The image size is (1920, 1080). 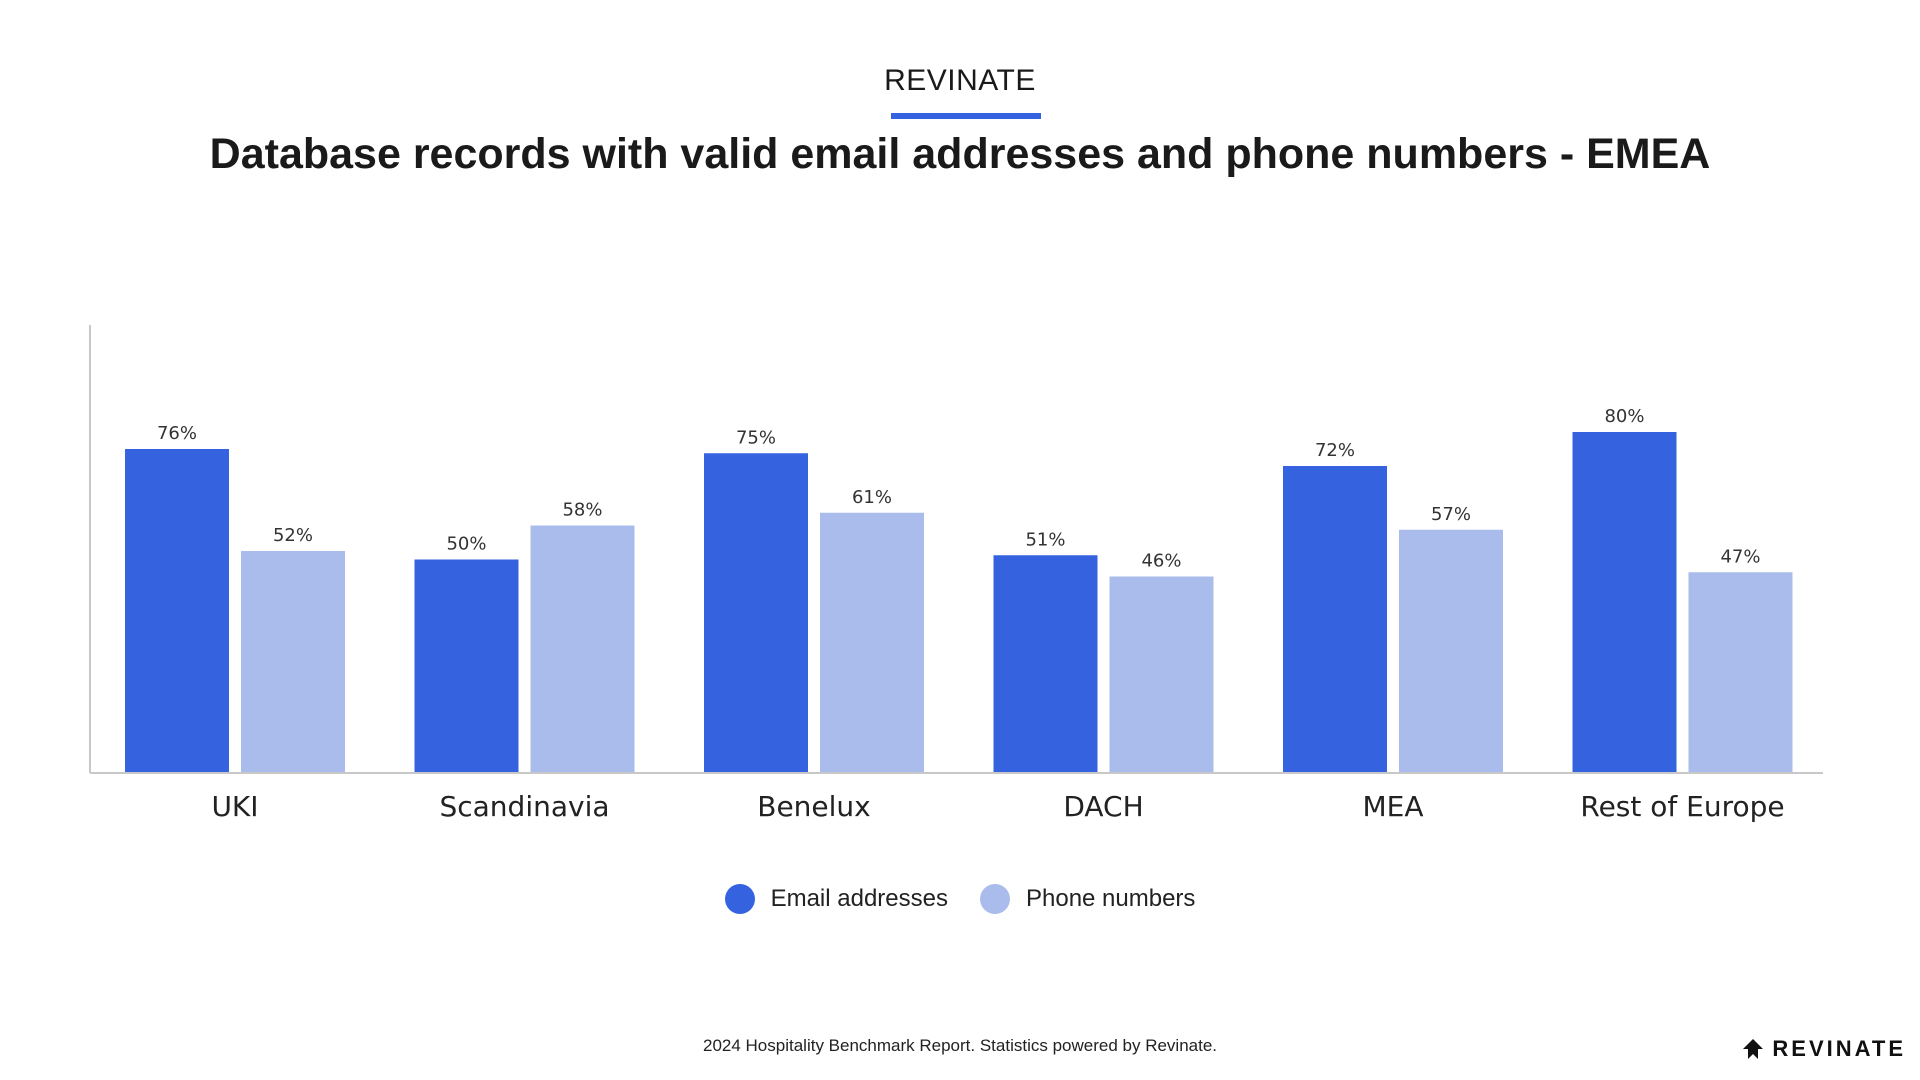 I want to click on legend-item-email: Email addresses, so click(x=836, y=899).